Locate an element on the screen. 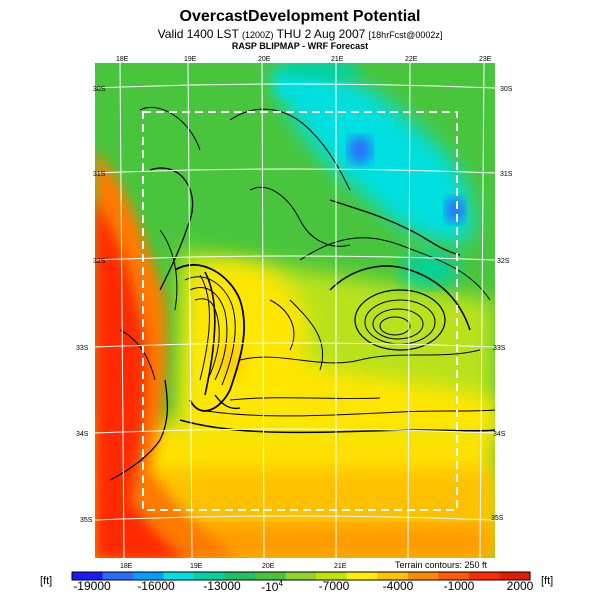  source-line: RASP BLIPMAP - WRF Forecast is located at coordinates (300, 46).